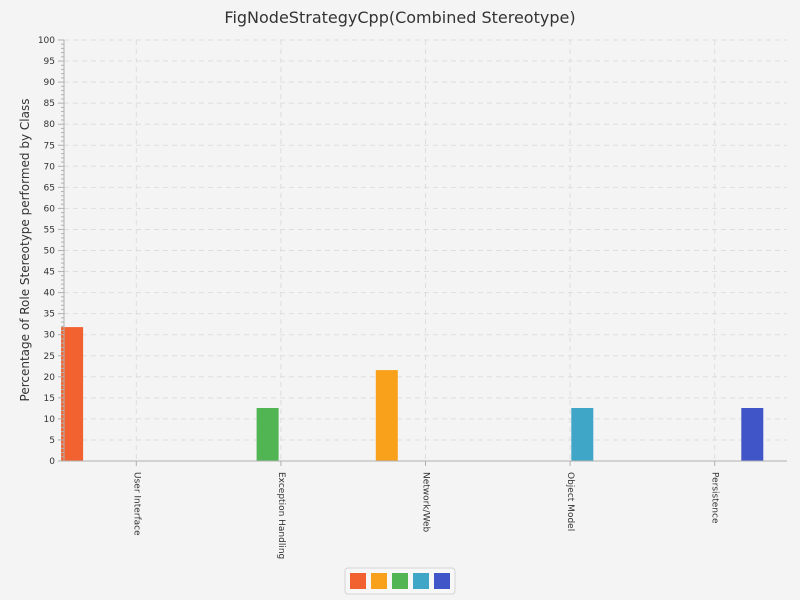 This screenshot has height=600, width=800. Describe the element at coordinates (50, 378) in the screenshot. I see `y-tick-label: 20` at that location.